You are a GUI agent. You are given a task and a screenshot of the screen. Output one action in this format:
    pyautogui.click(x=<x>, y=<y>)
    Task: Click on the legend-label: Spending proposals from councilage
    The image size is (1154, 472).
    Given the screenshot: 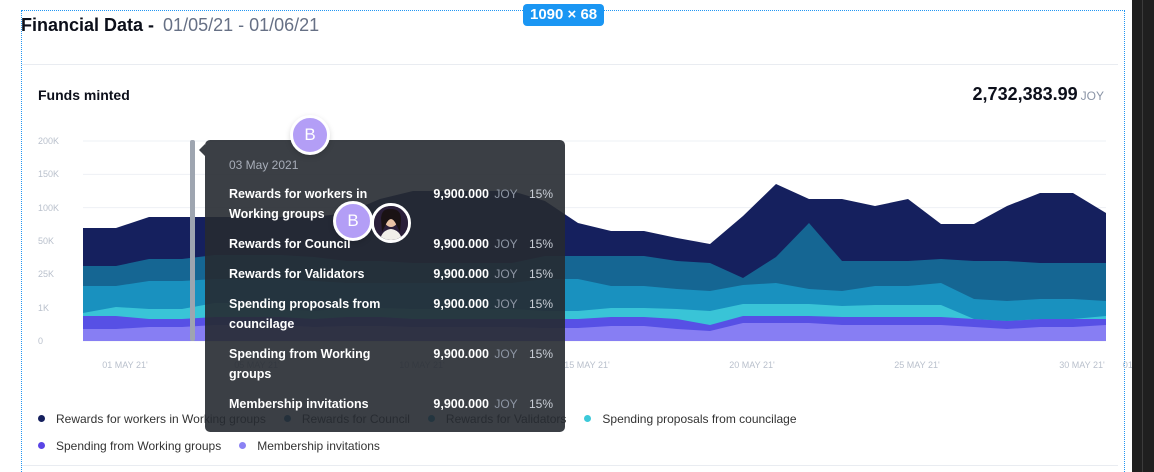 What is the action you would take?
    pyautogui.click(x=699, y=418)
    